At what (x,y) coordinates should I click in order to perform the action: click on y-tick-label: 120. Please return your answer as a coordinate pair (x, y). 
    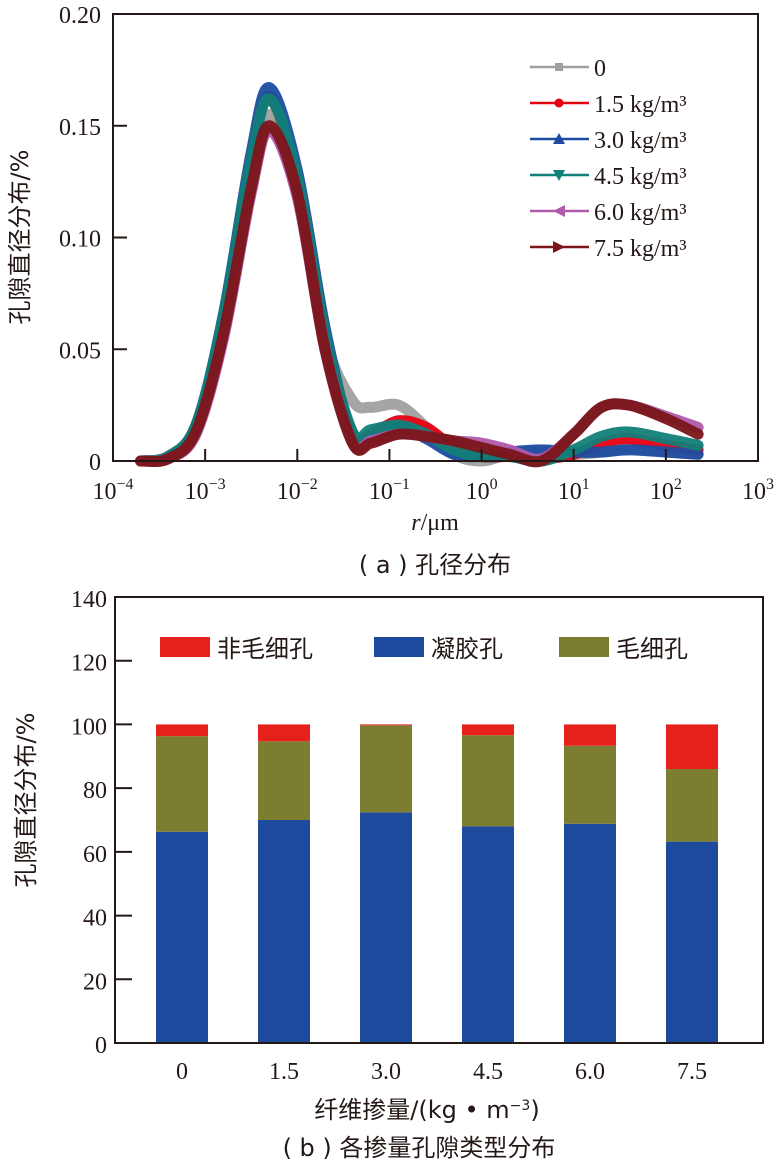
    Looking at the image, I should click on (89, 664).